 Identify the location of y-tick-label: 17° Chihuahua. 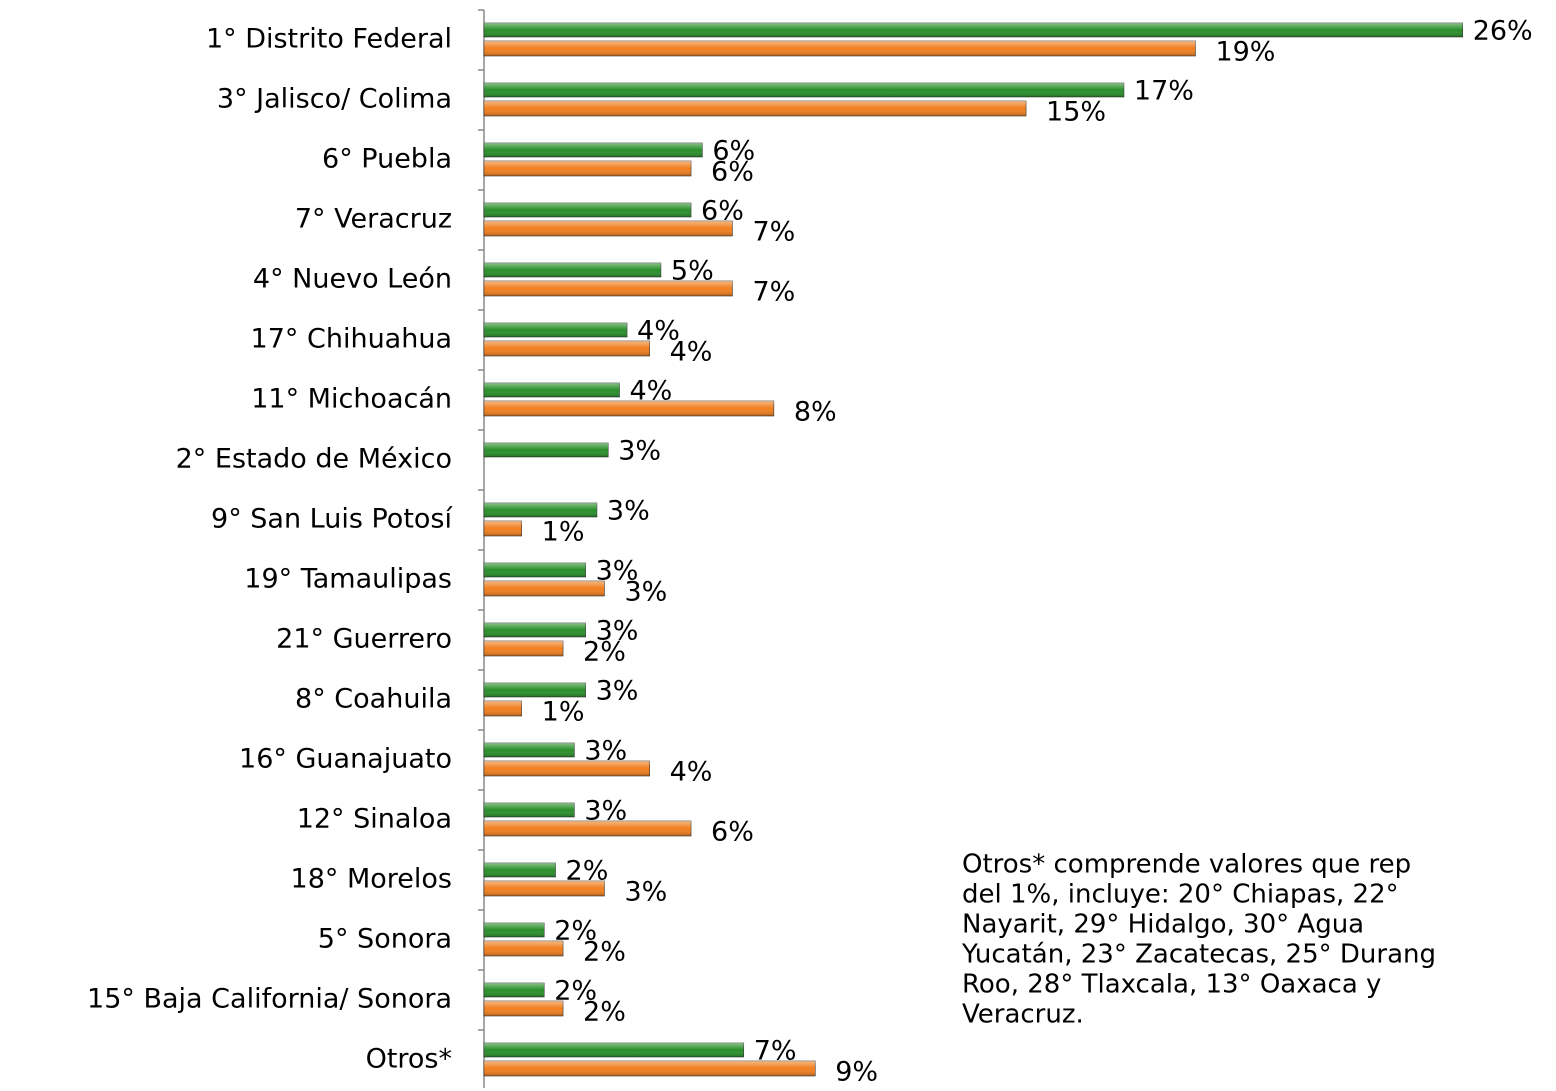
(351, 339).